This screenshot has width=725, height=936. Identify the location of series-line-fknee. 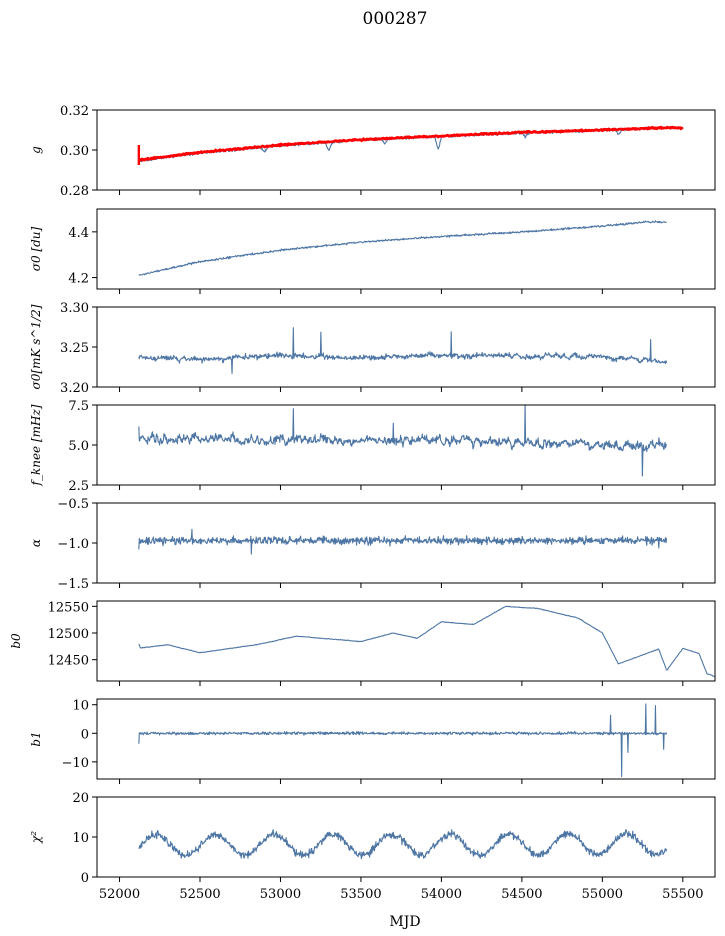
(403, 441).